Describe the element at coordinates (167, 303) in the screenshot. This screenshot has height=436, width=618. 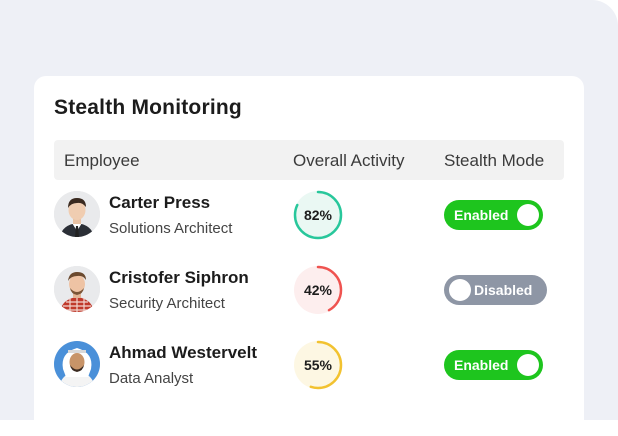
I see `employee-role: Security Architect` at that location.